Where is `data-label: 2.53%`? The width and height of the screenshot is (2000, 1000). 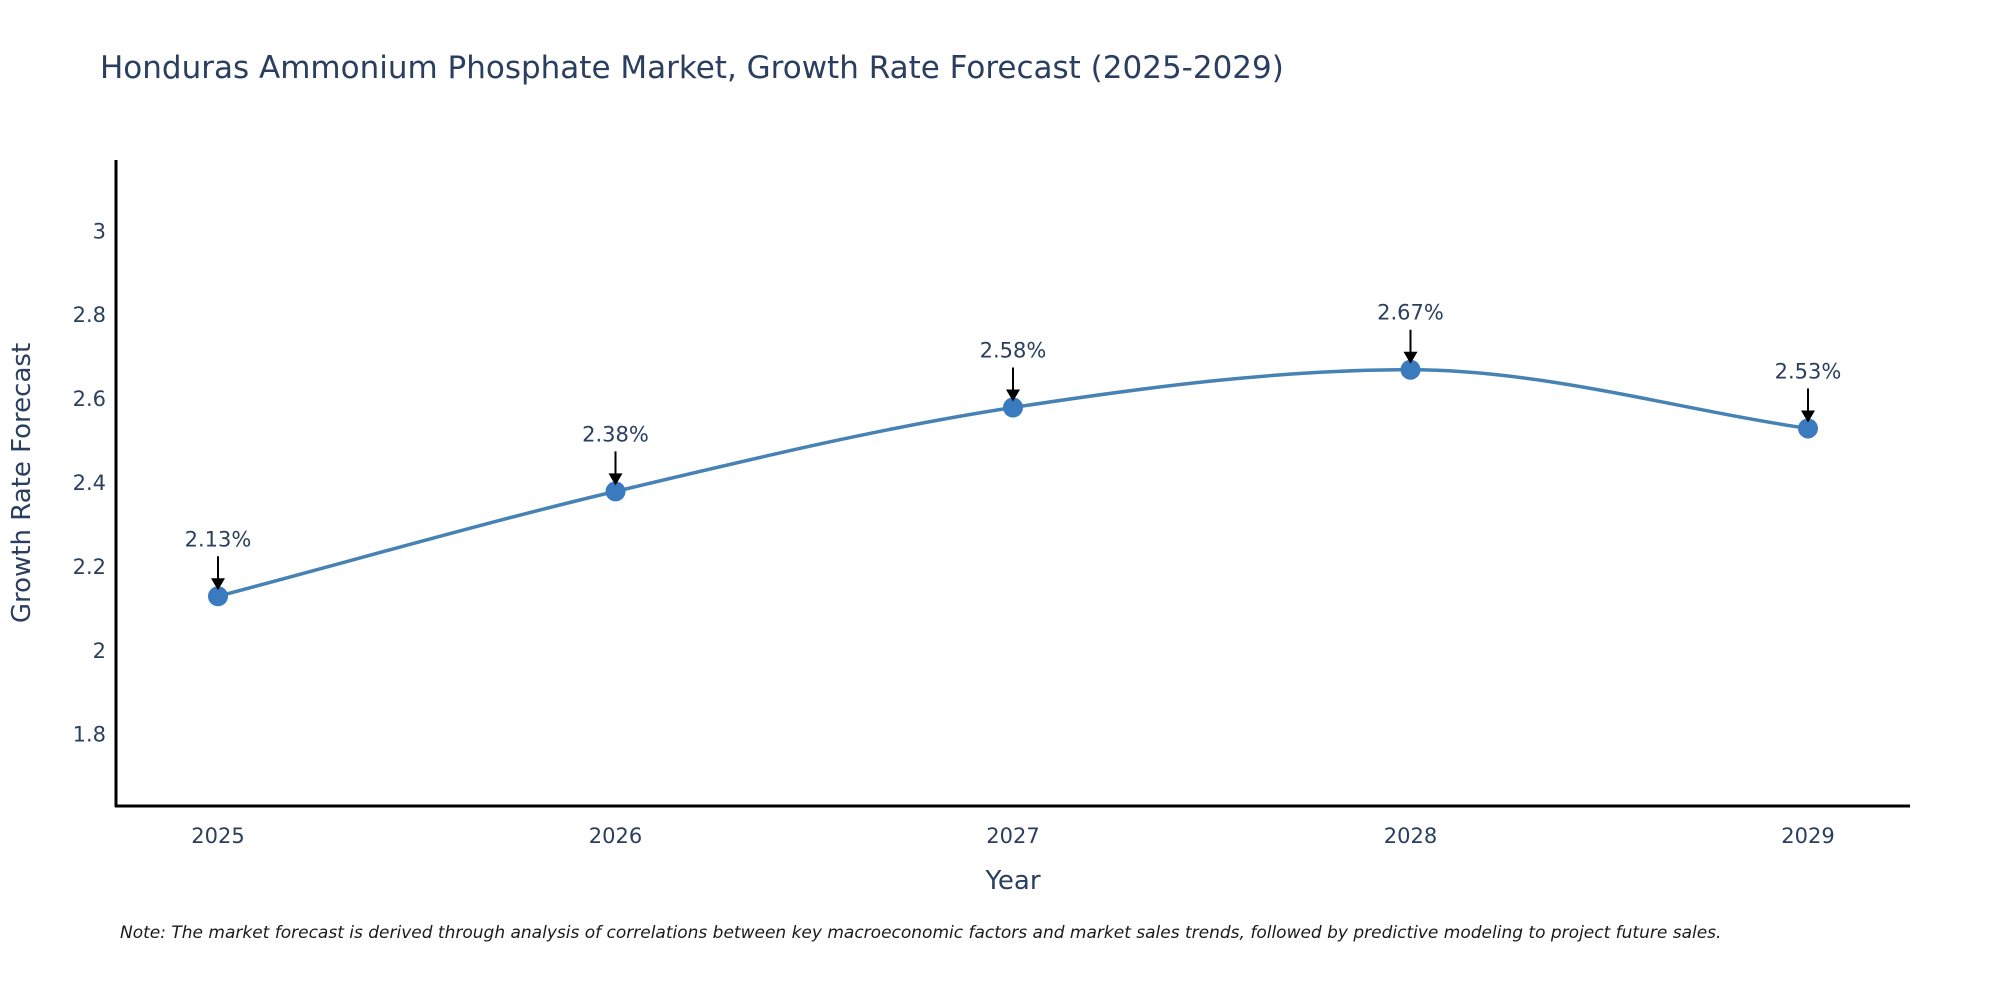 data-label: 2.53% is located at coordinates (1808, 371).